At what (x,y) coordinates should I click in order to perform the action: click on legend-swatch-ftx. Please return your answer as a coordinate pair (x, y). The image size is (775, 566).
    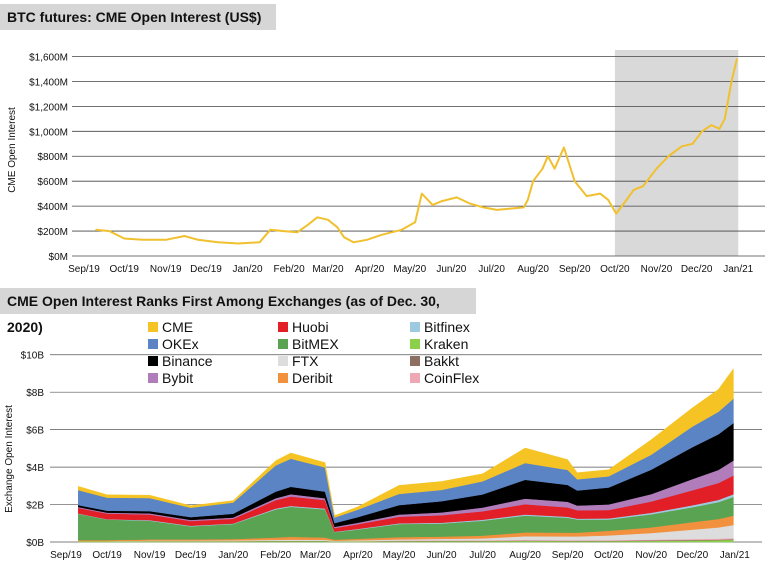
    Looking at the image, I should click on (283, 361).